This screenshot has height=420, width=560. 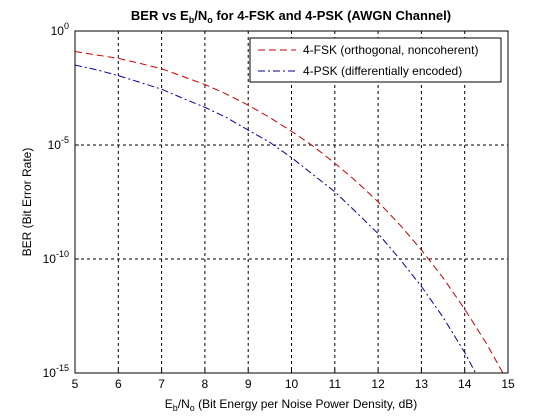 I want to click on legend-label-4fsk: 4-FSK (orthogonal, noncoherent), so click(x=390, y=50).